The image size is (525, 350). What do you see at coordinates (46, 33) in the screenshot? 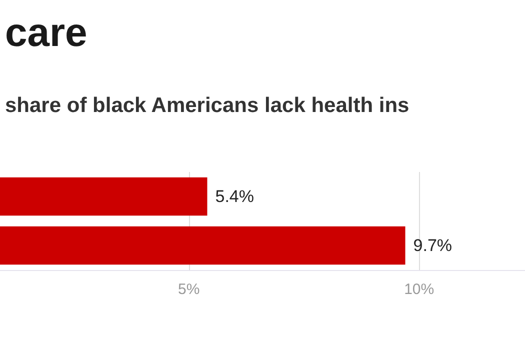
I see `chart-title: care` at bounding box center [46, 33].